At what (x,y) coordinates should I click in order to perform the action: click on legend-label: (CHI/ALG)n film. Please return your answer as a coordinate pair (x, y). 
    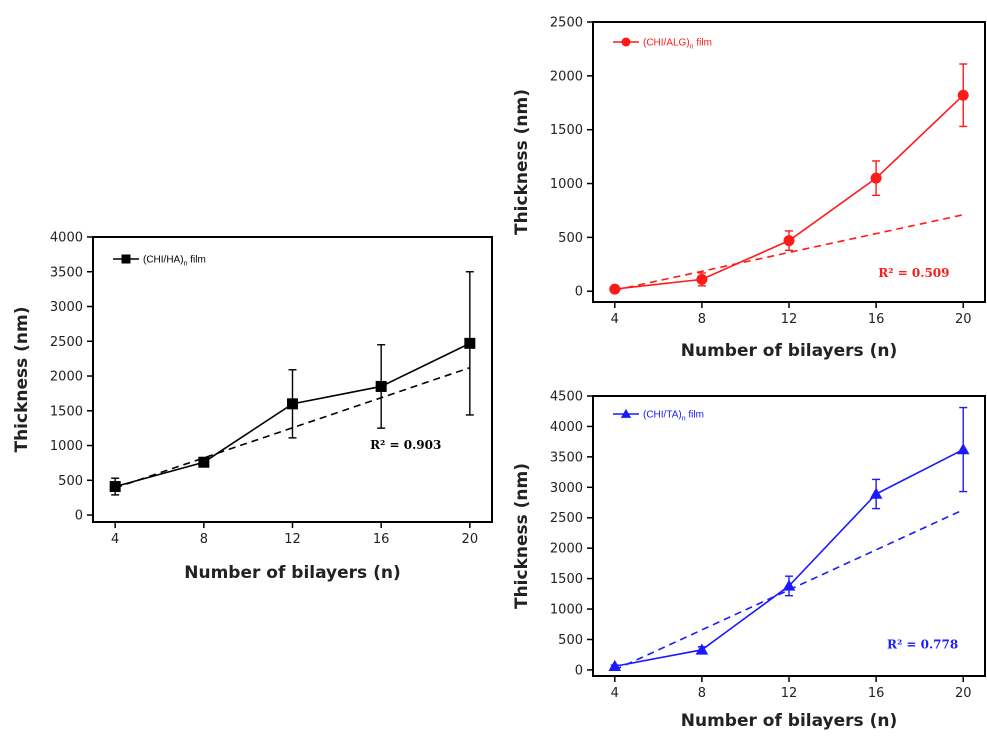
    Looking at the image, I should click on (677, 44).